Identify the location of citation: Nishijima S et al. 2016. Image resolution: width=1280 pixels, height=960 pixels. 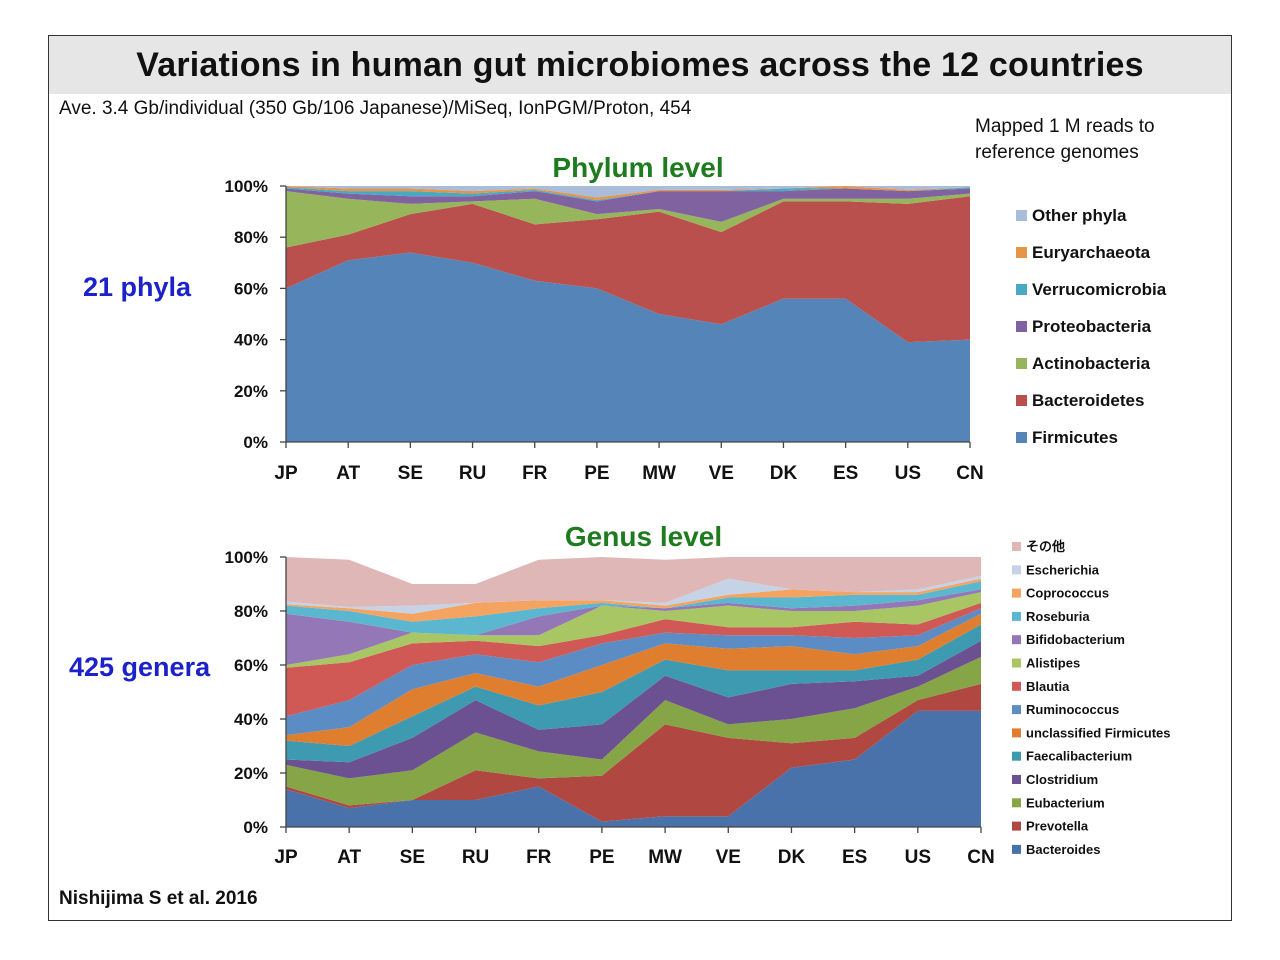
(158, 898).